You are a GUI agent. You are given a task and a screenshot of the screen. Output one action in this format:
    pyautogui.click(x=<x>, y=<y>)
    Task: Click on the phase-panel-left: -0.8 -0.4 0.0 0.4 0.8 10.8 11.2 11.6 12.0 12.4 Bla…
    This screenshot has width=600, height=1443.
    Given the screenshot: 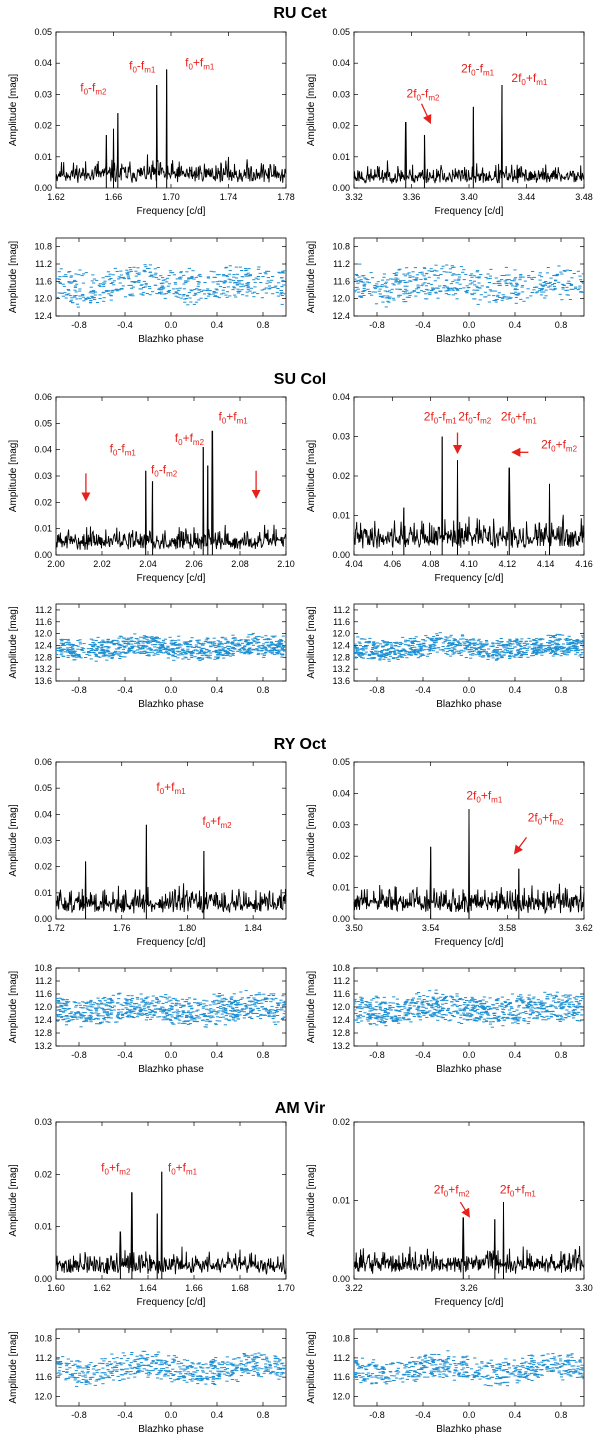 What is the action you would take?
    pyautogui.click(x=147, y=291)
    